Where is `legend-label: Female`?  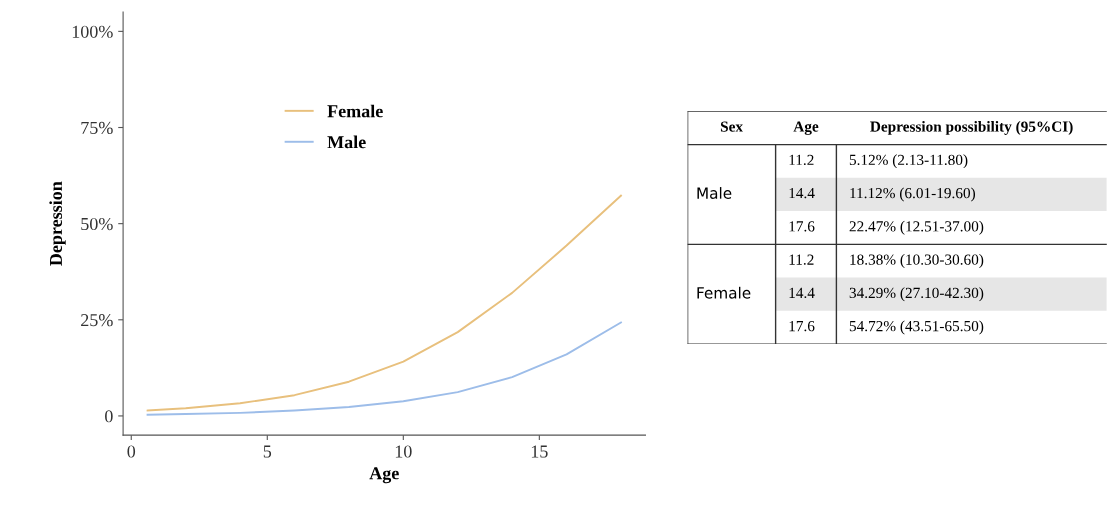
legend-label: Female is located at coordinates (355, 111).